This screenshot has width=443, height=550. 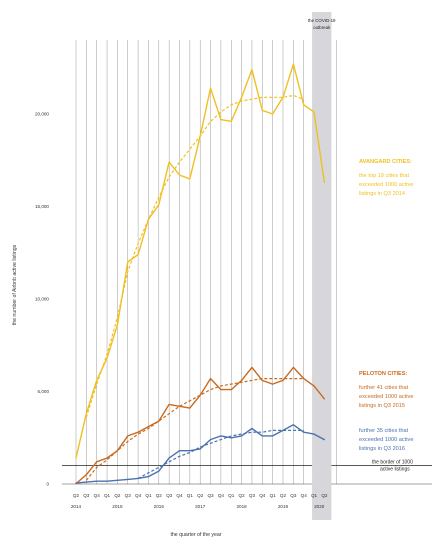 What do you see at coordinates (15, 284) in the screenshot?
I see `y-axis-label: the number of Airbnb active listings` at bounding box center [15, 284].